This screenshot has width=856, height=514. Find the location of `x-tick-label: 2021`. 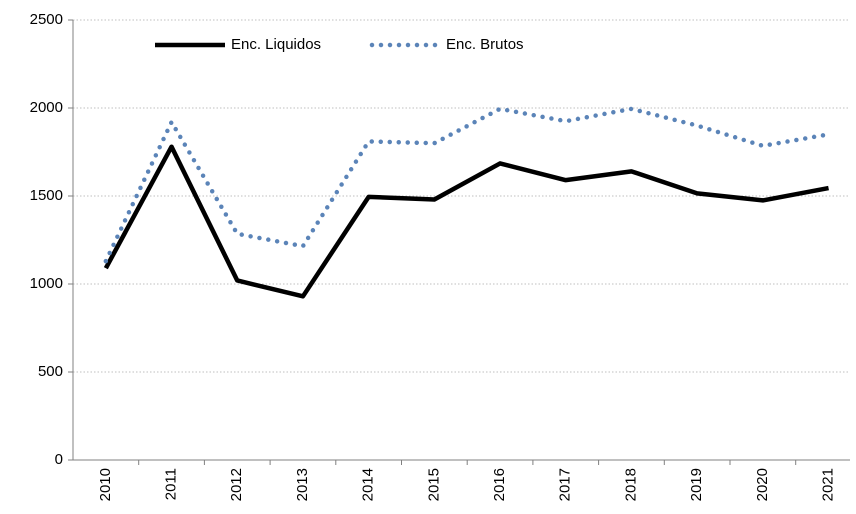

x-tick-label: 2021 is located at coordinates (828, 484).